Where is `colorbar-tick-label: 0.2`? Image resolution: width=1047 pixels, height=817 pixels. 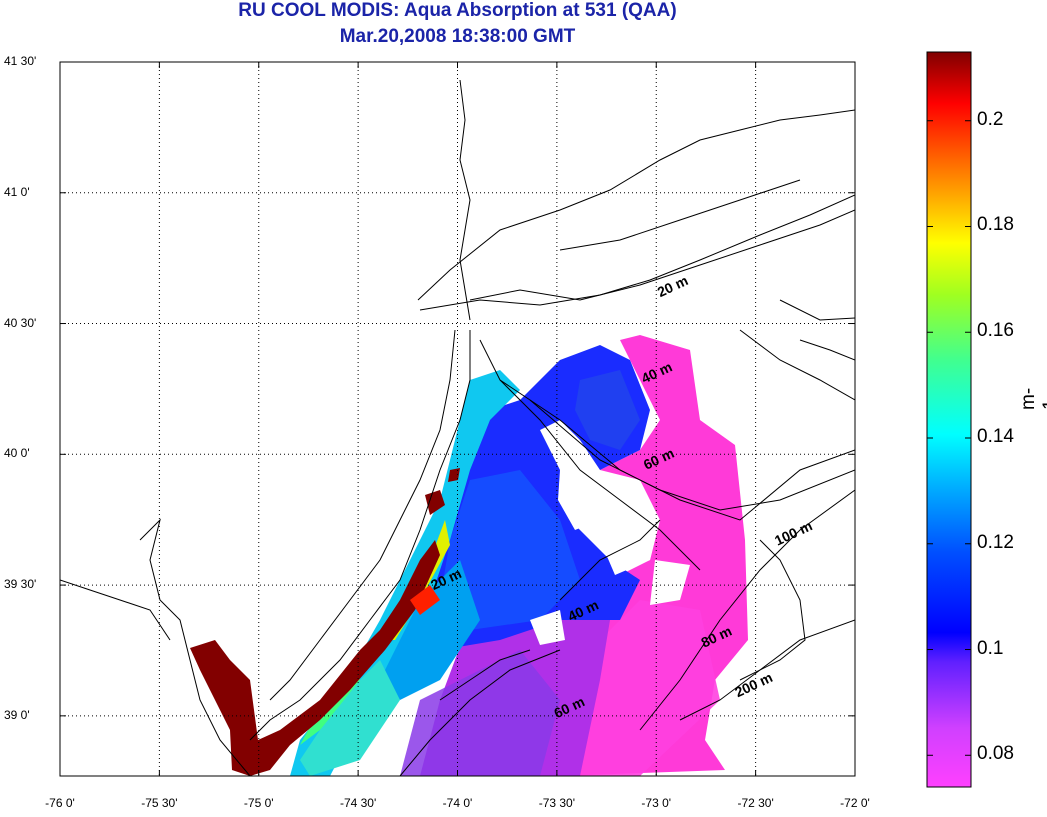
colorbar-tick-label: 0.2 is located at coordinates (990, 119).